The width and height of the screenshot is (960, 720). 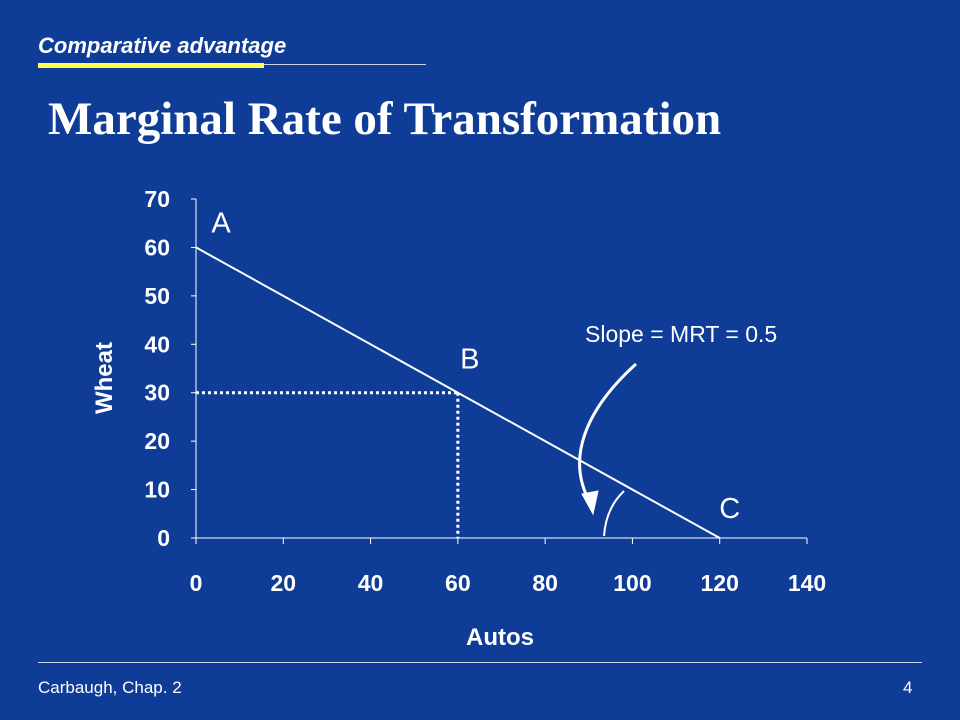 I want to click on slope-annotation: Slope = MRT = 0.5, so click(x=681, y=334).